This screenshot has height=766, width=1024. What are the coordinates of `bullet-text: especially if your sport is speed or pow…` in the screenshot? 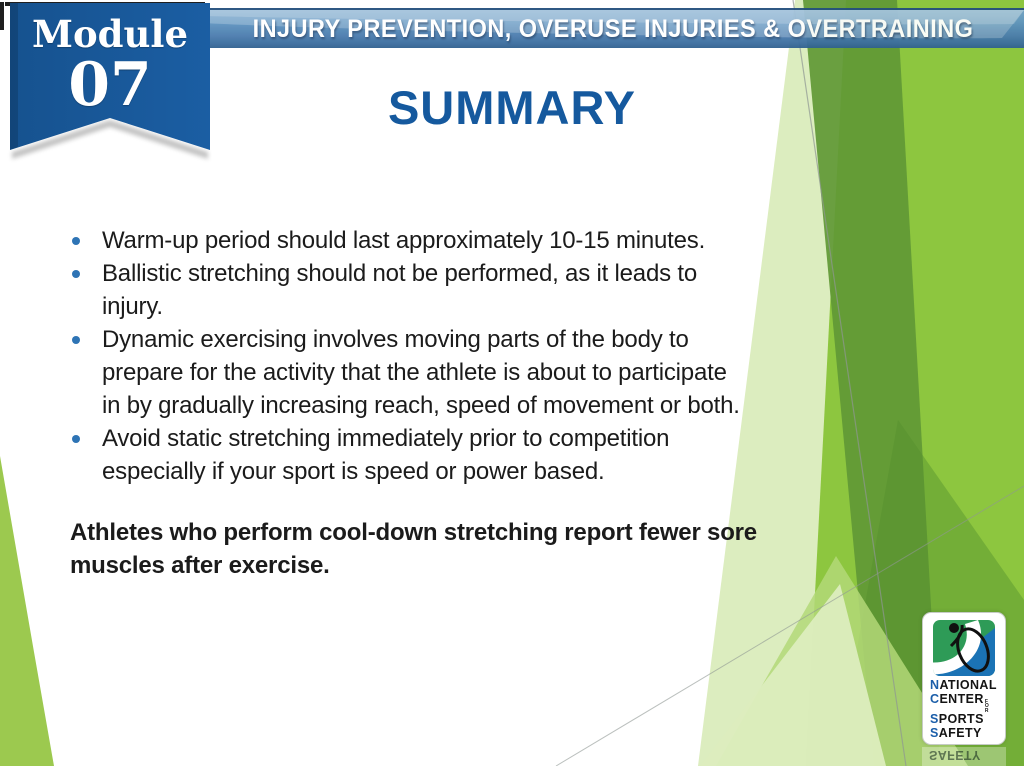 It's located at (353, 471).